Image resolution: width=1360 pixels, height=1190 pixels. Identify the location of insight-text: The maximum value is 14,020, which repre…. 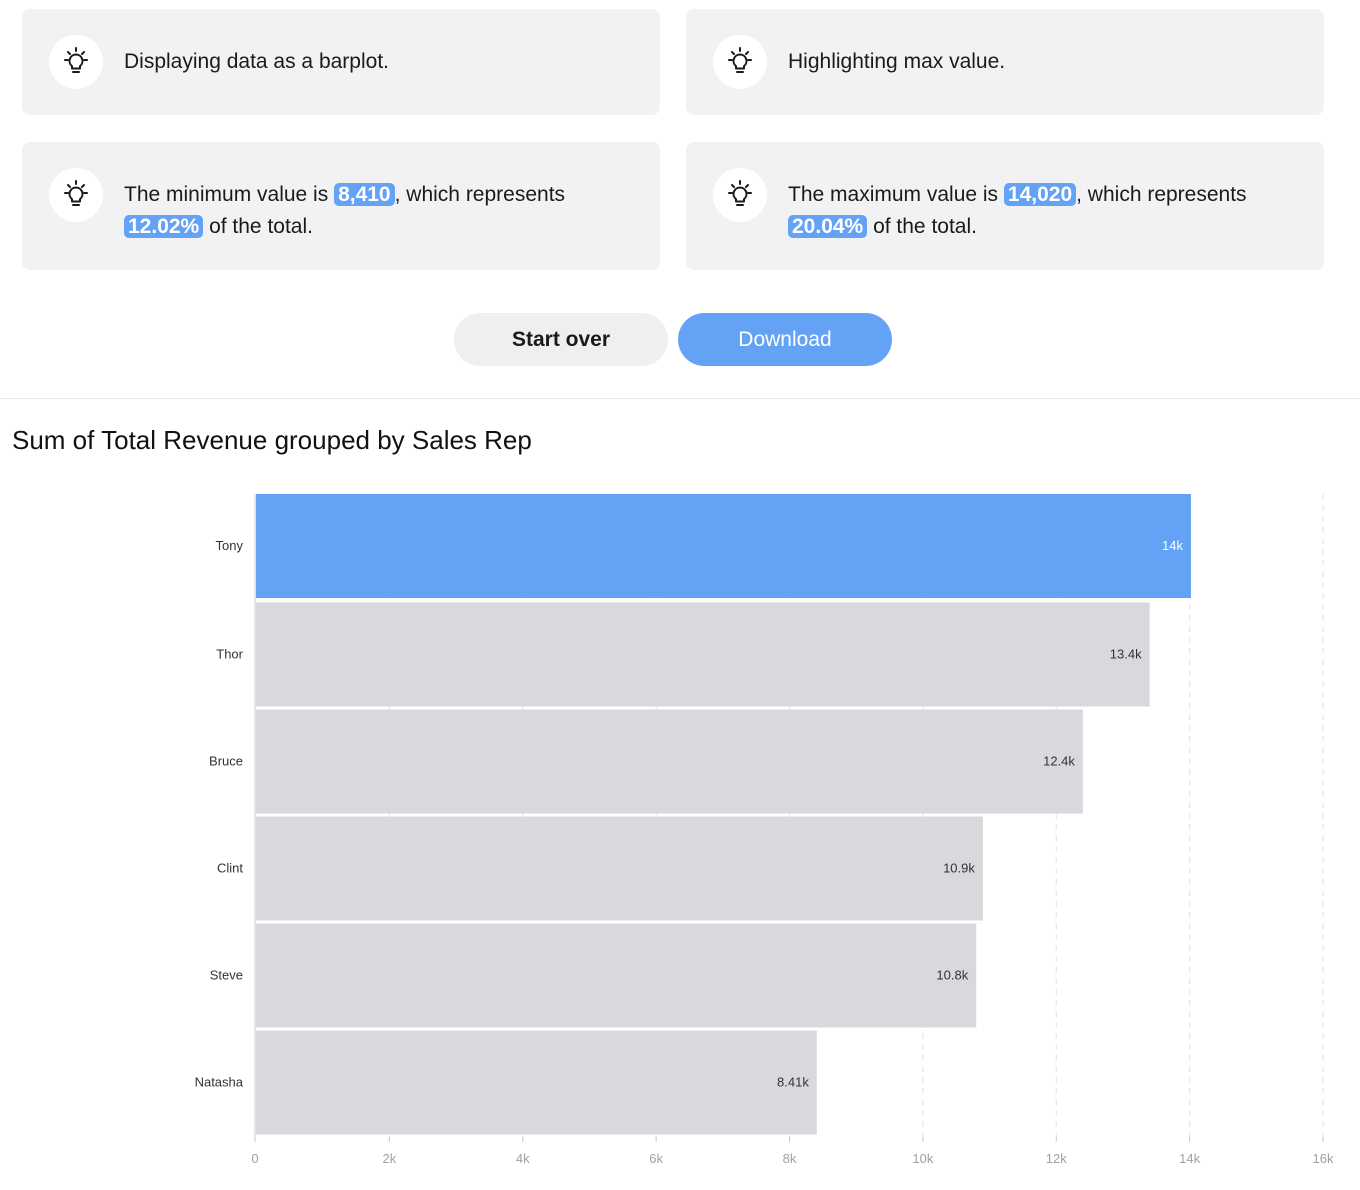
(1036, 211).